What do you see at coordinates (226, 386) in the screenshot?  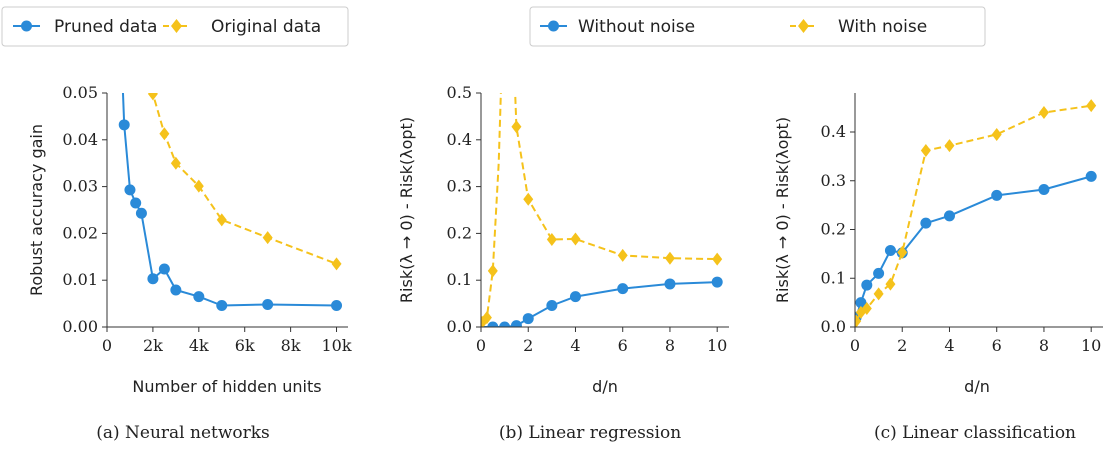 I see `x-axis-label: Number of hidden units` at bounding box center [226, 386].